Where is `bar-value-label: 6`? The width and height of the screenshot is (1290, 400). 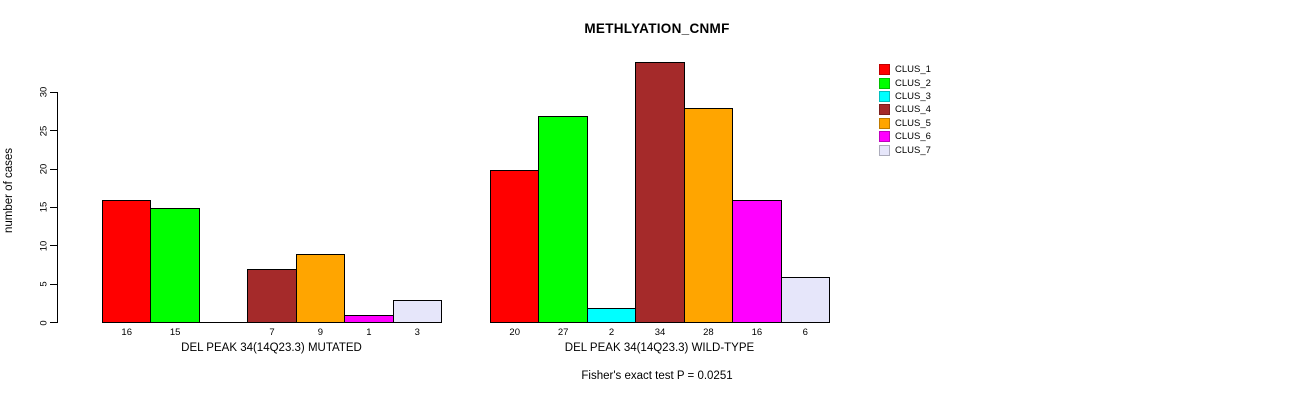 bar-value-label: 6 is located at coordinates (805, 332).